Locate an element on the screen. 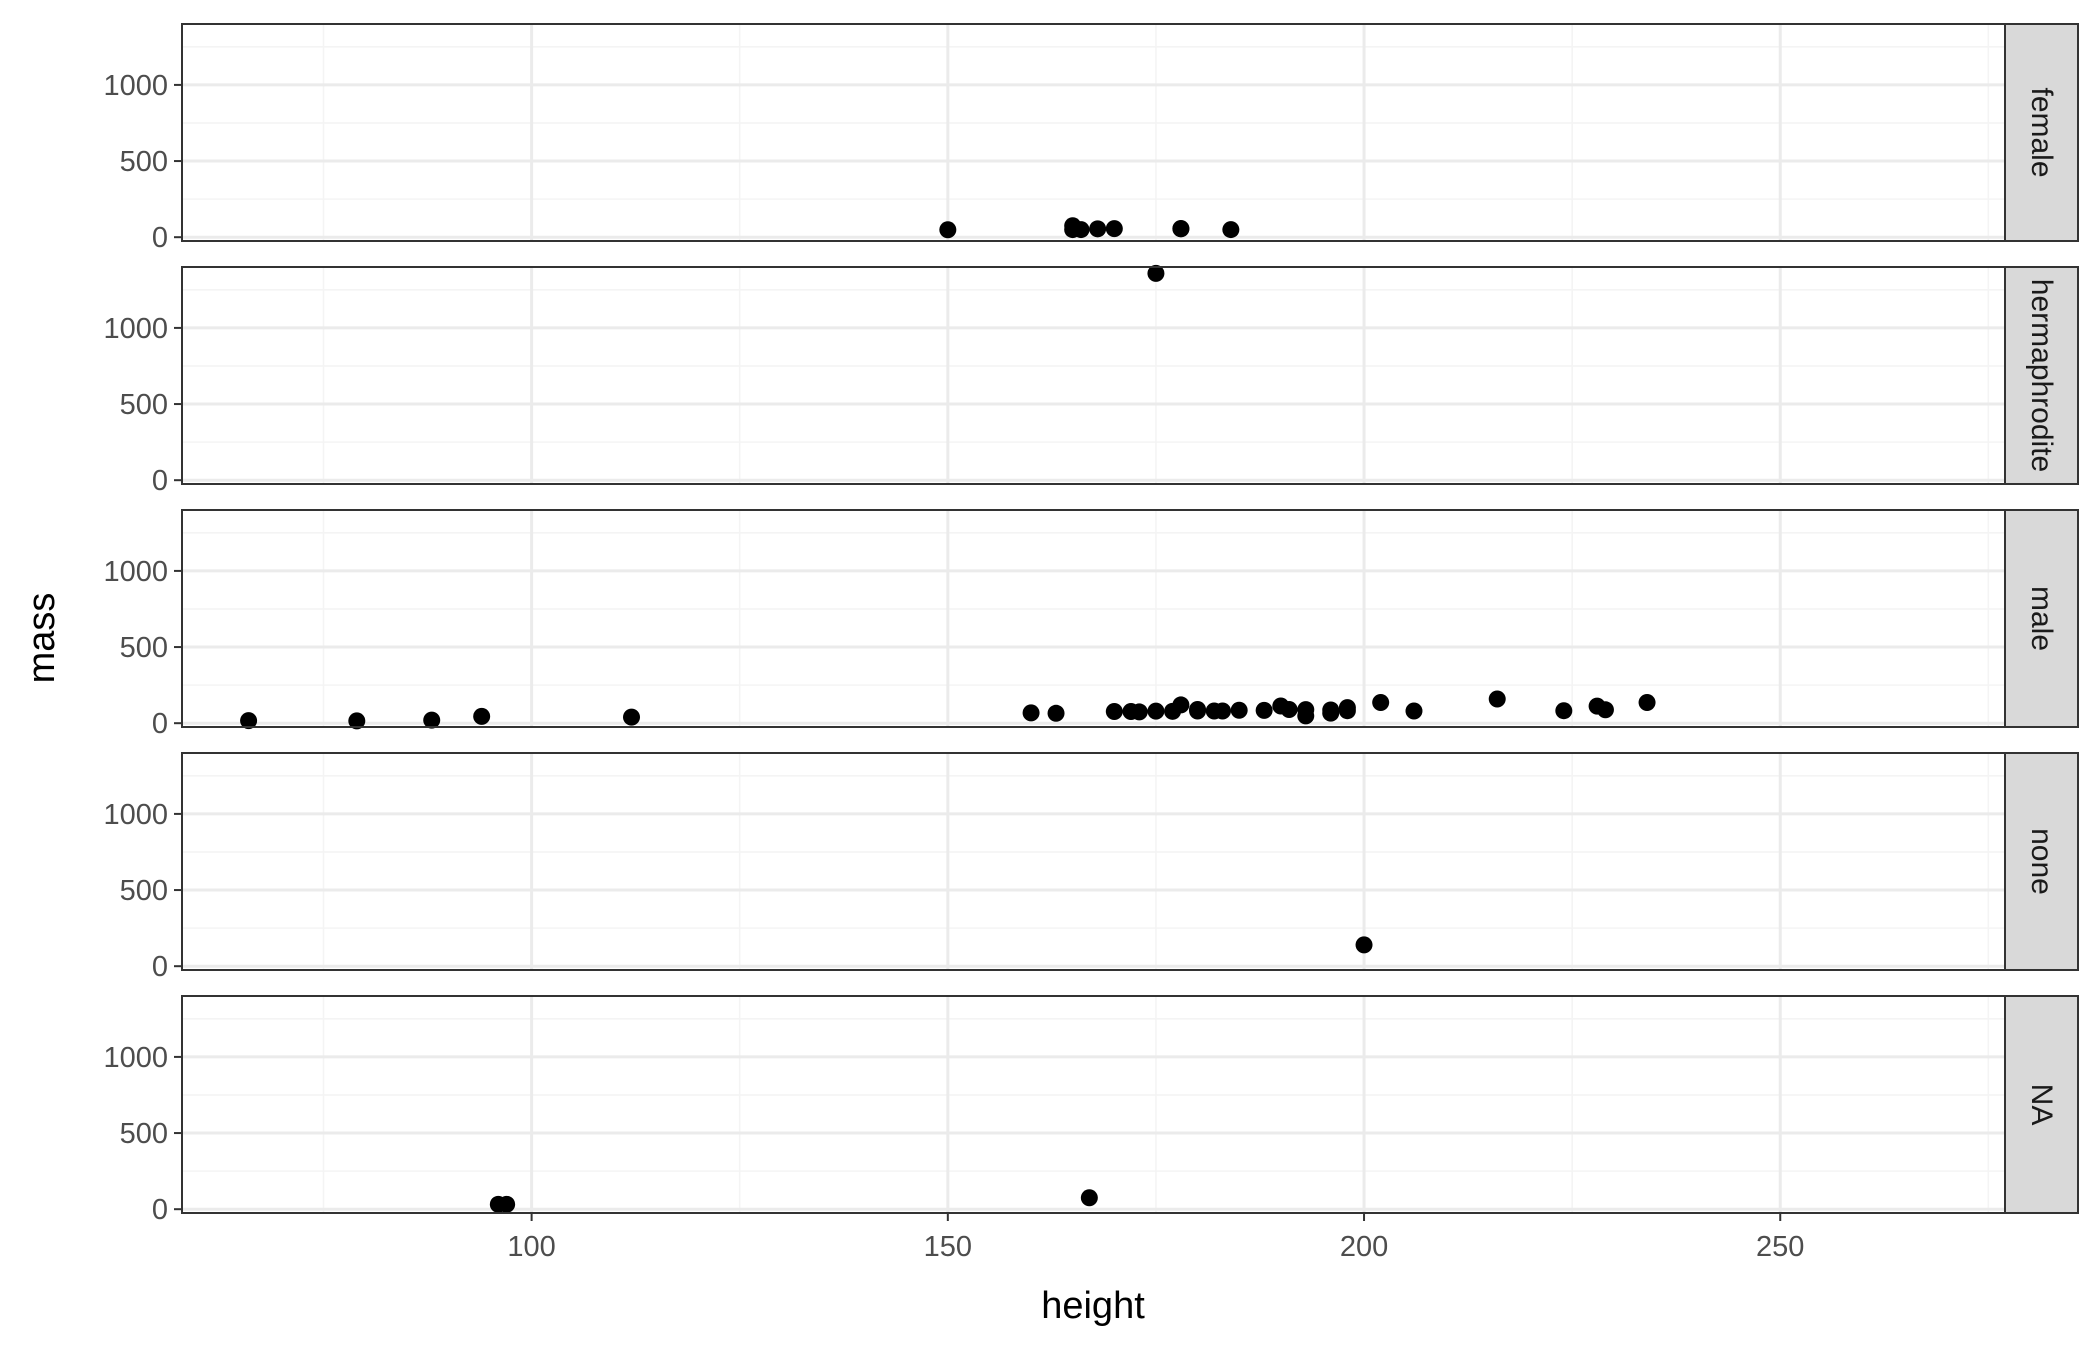 This screenshot has height=1350, width=2100. strip-label-clip: none is located at coordinates (2041, 861).